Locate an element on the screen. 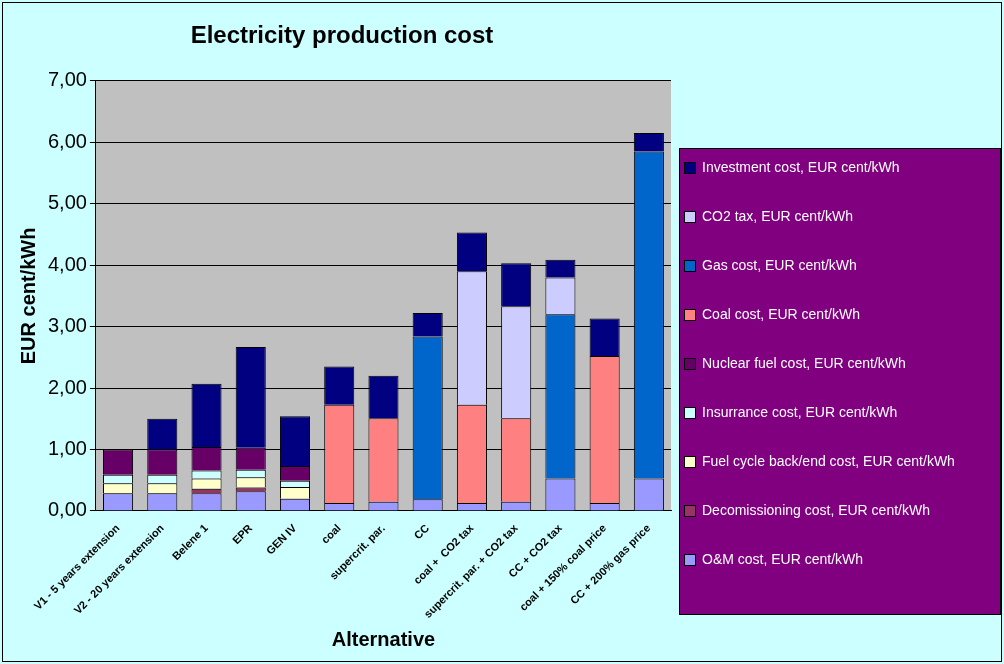 The image size is (1004, 664). y-axis-title: EUR cent/kWh is located at coordinates (27, 296).